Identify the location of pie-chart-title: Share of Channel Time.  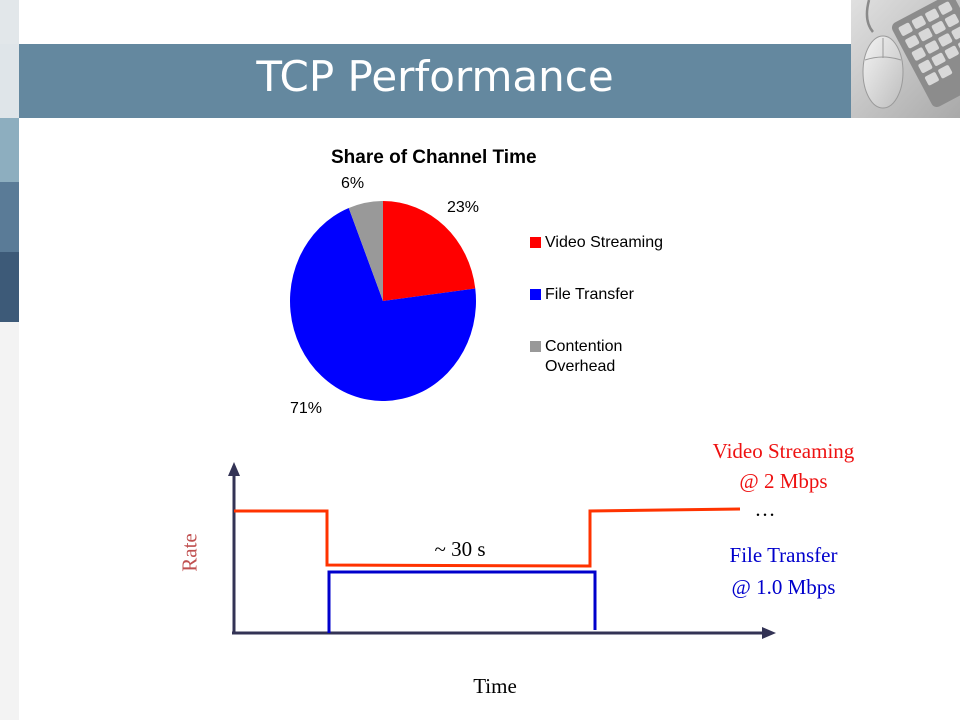
(434, 157).